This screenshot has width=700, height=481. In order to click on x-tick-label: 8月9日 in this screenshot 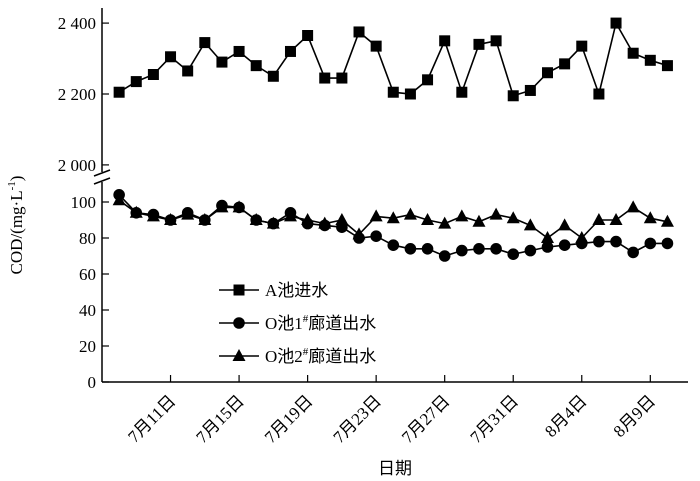, I will do `click(634, 415)`.